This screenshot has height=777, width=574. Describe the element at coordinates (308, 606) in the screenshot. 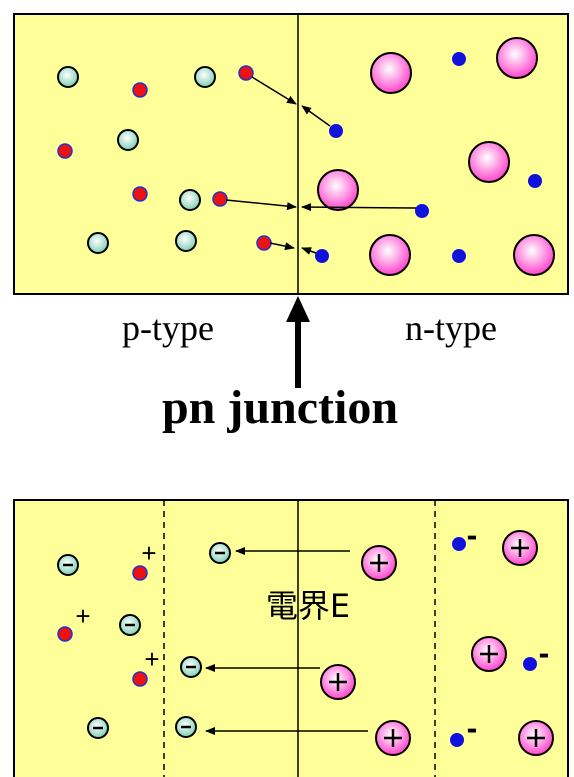

I see `electric-field-label: 電界E` at that location.